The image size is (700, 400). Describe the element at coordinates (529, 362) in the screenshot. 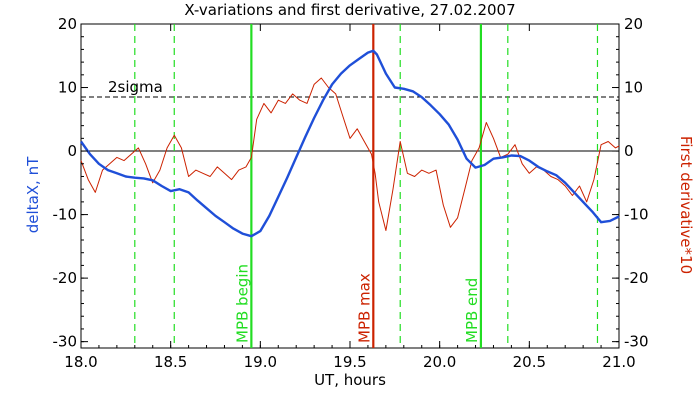

I see `x-tick-label-5: 20.5` at that location.